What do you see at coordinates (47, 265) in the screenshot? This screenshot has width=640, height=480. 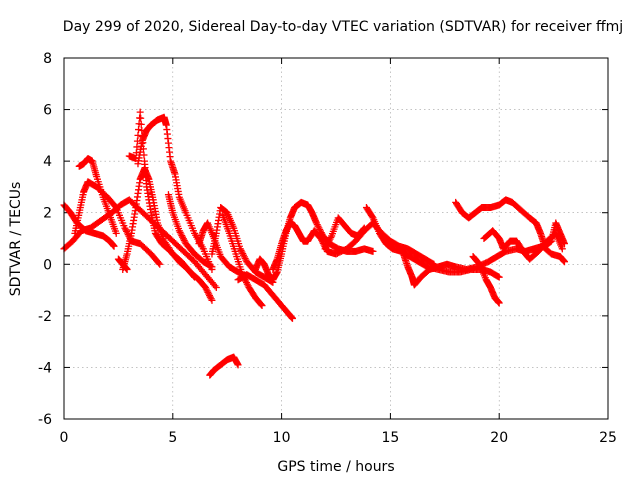 I see `y-tick-label: 0` at bounding box center [47, 265].